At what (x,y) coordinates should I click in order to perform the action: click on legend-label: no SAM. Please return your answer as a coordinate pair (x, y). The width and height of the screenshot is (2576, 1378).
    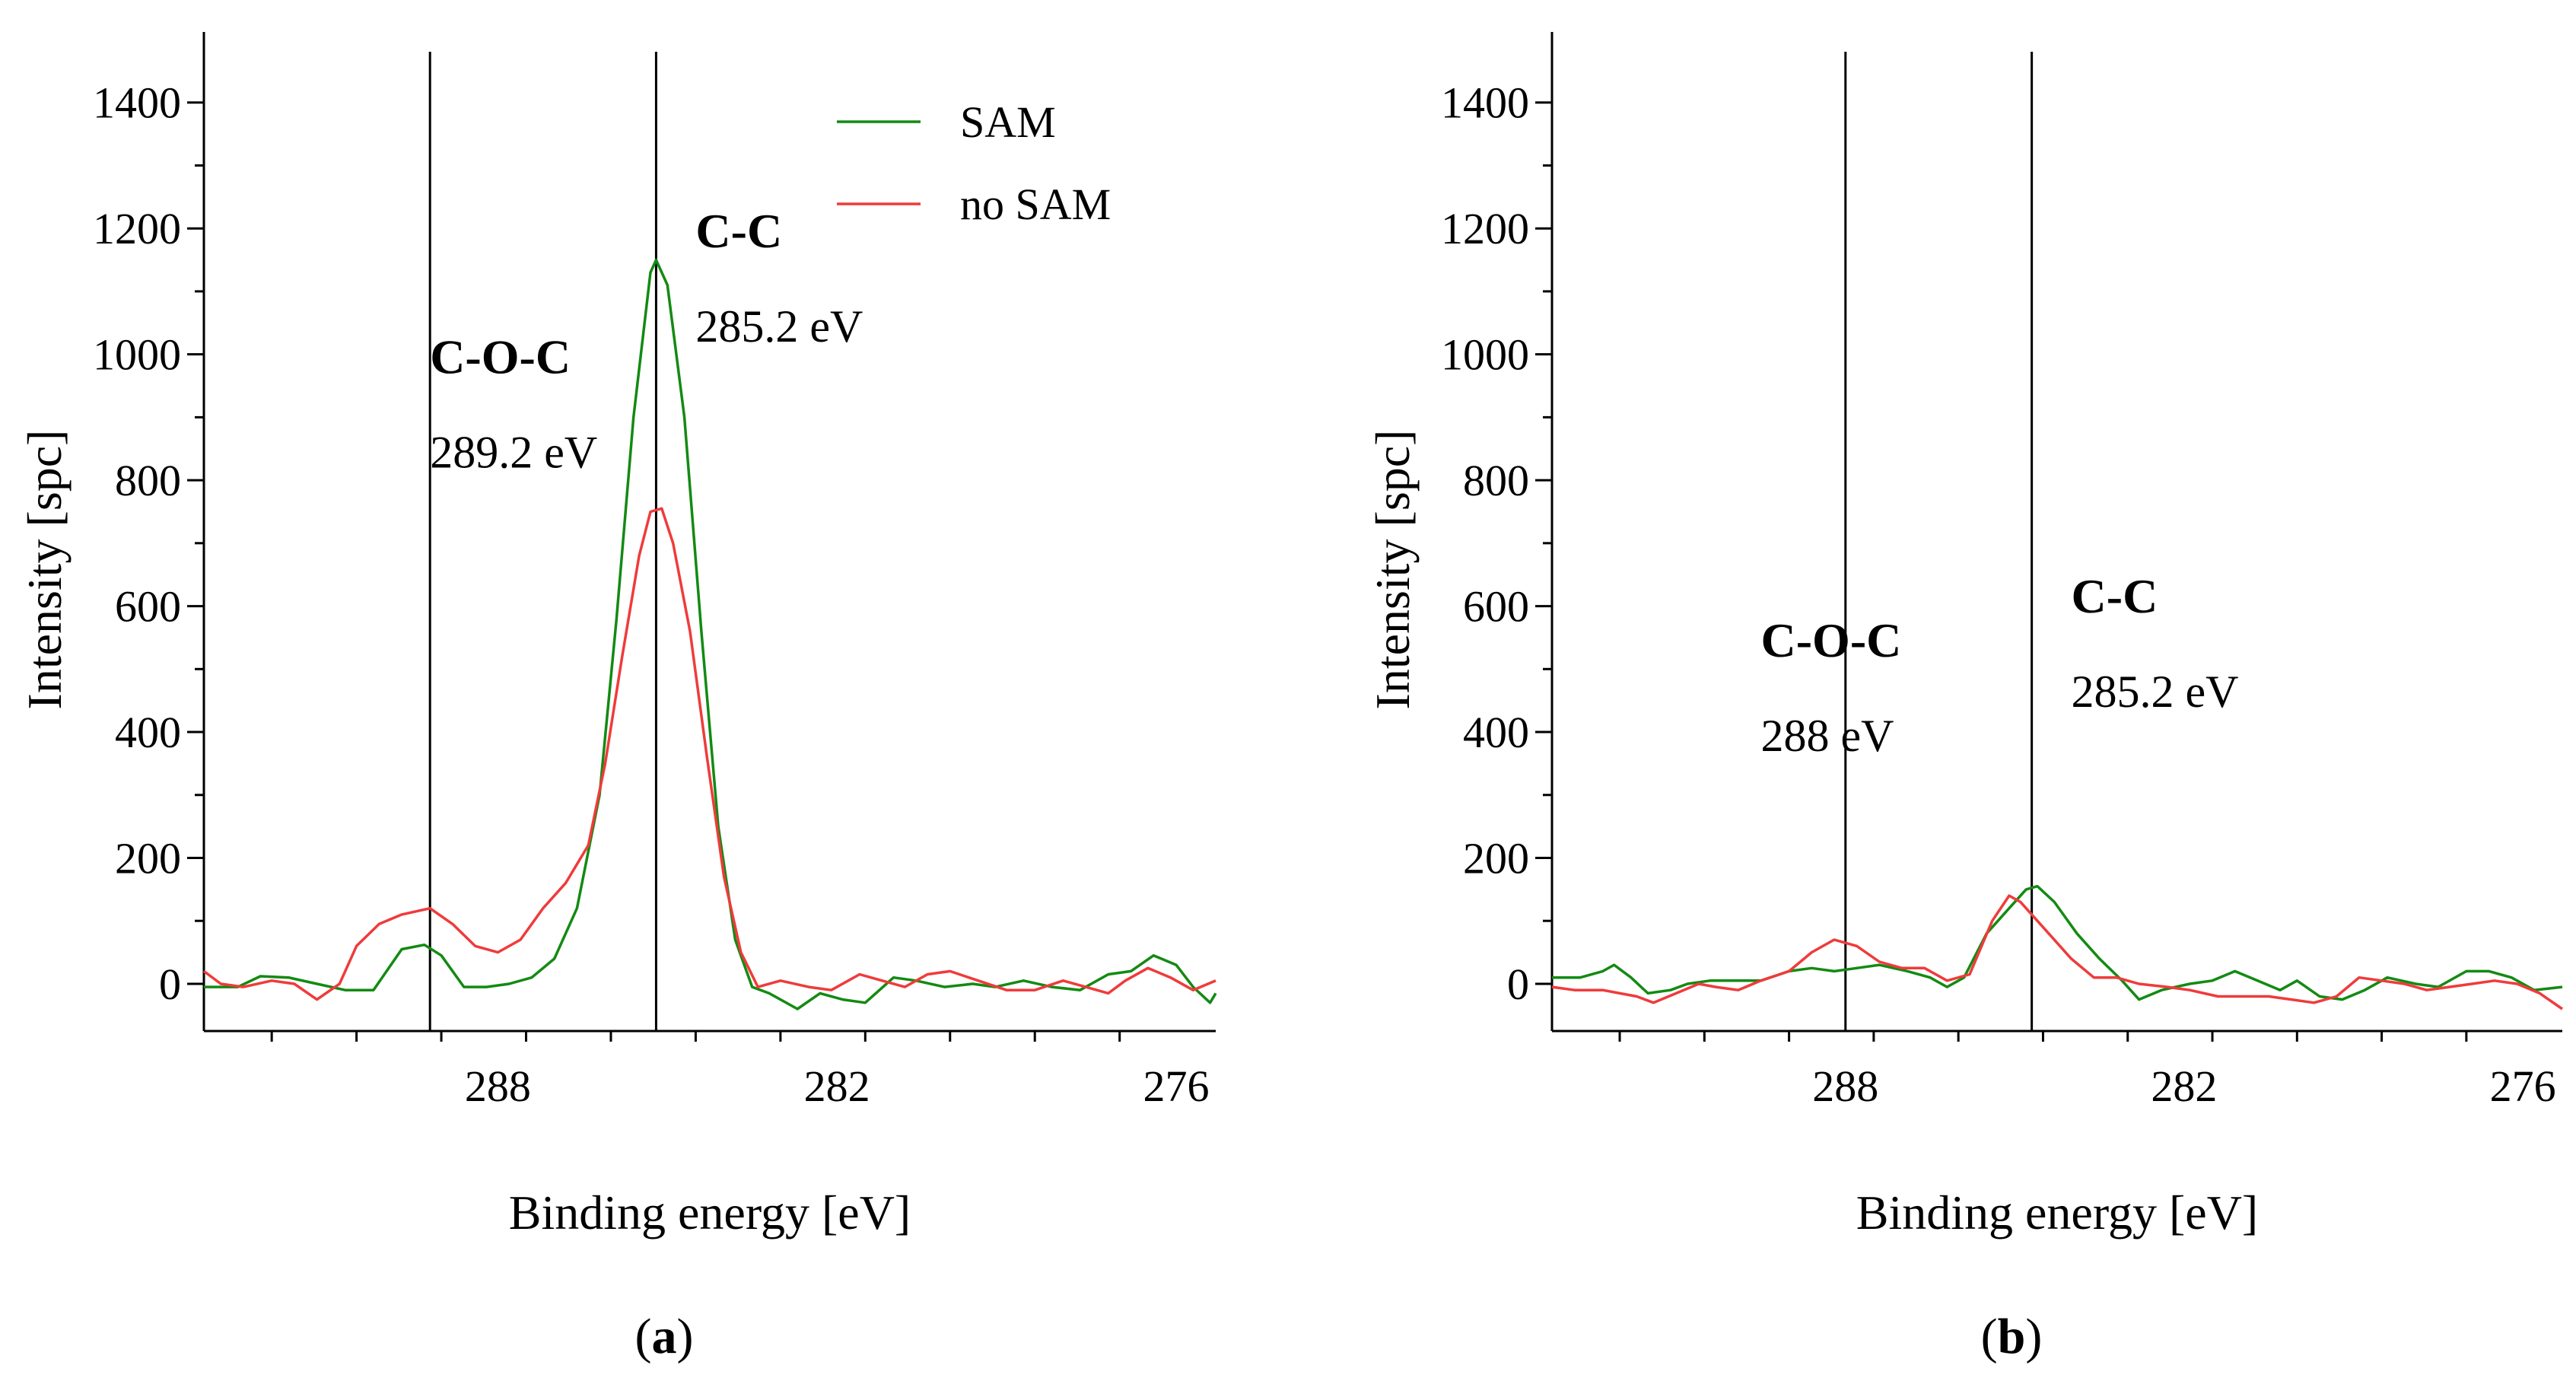
    Looking at the image, I should click on (1035, 205).